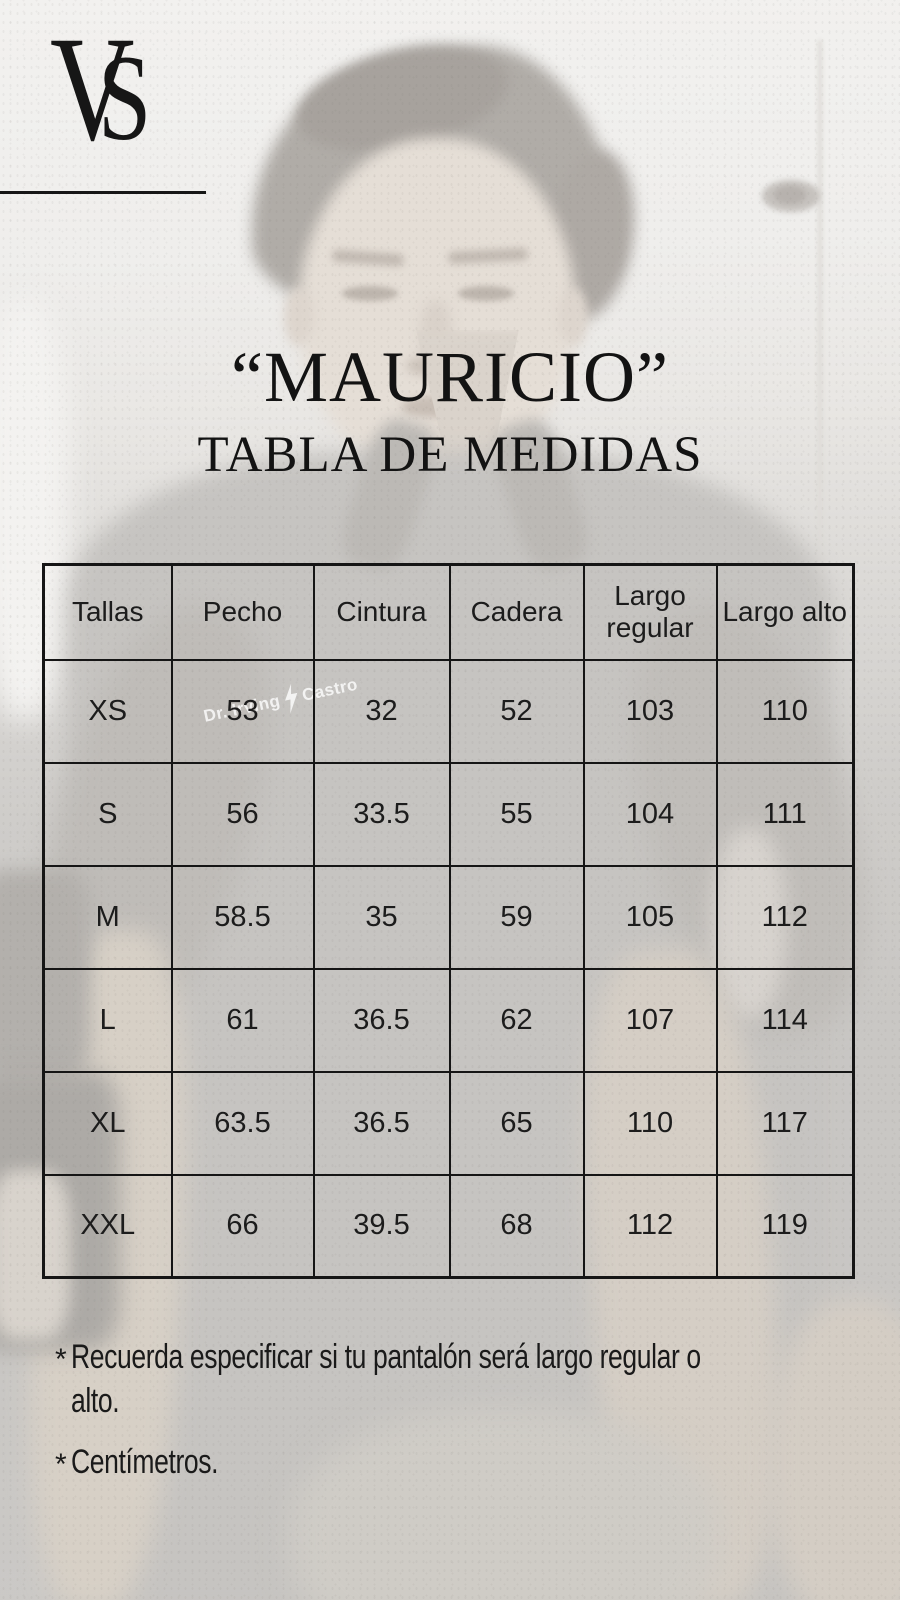  I want to click on header-cell-largo-alto: Largo alto, so click(785, 612).